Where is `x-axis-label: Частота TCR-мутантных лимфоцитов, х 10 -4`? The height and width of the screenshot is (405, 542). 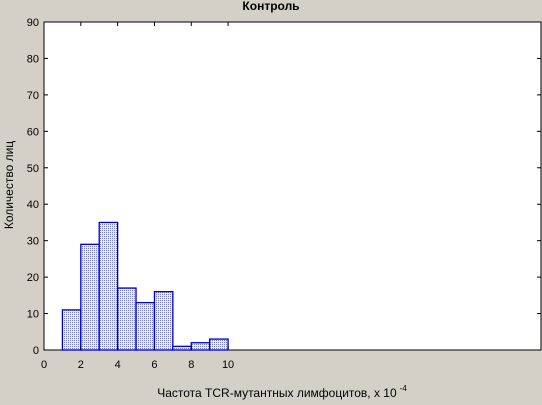 x-axis-label: Частота TCR-мутантных лимфоцитов, х 10 -4 is located at coordinates (282, 392).